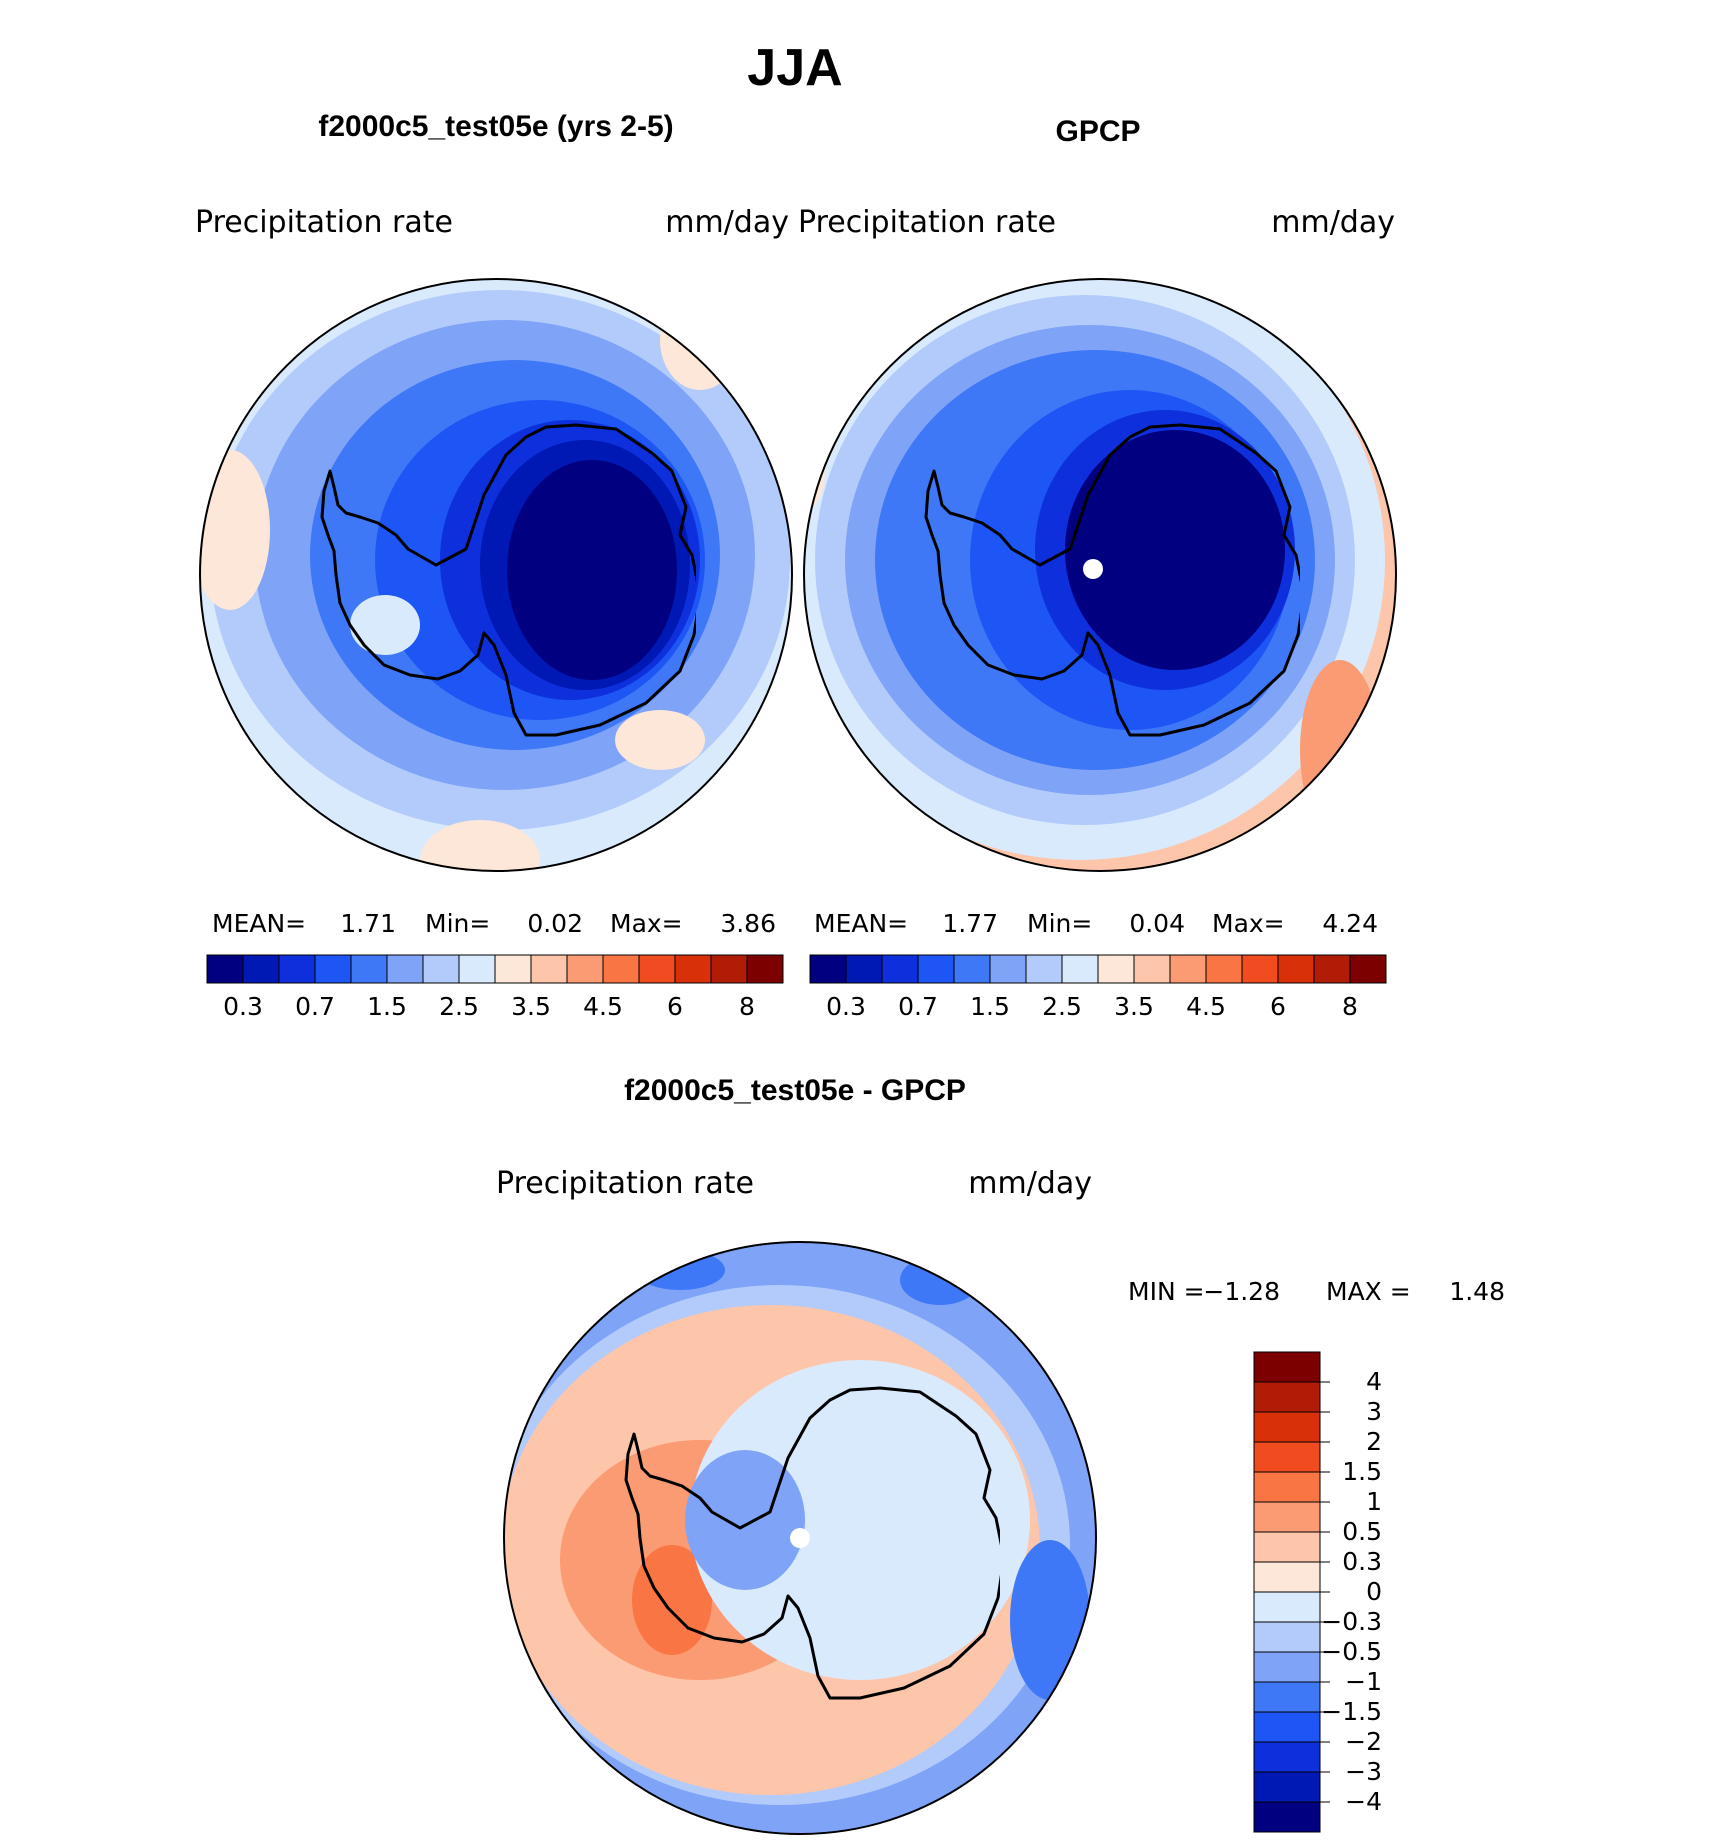 The image size is (1710, 1840). What do you see at coordinates (480, 845) in the screenshot?
I see `map-fill-warm-south` at bounding box center [480, 845].